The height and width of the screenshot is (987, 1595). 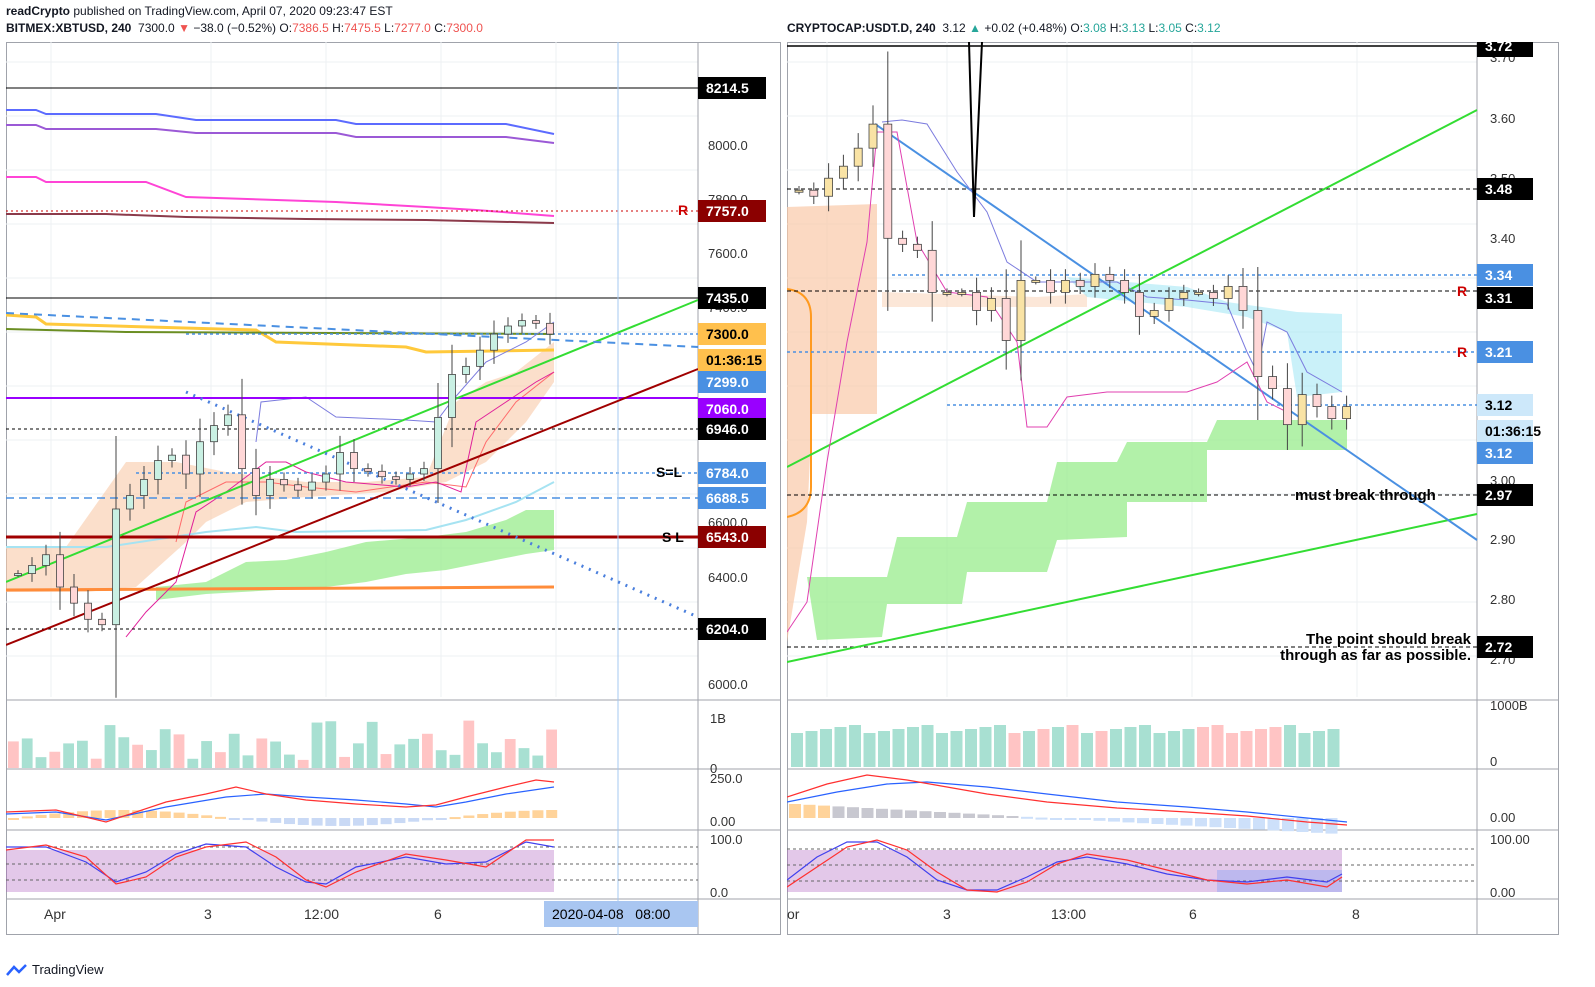 I want to click on right-trend-green-lower, so click(x=1132, y=588).